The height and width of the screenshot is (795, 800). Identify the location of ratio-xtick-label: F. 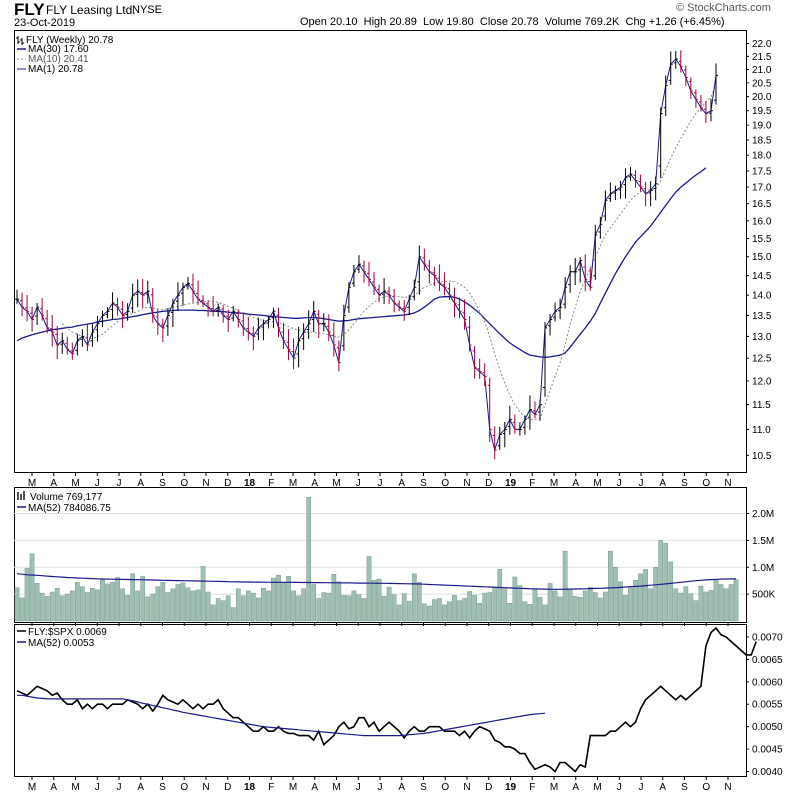
(532, 787).